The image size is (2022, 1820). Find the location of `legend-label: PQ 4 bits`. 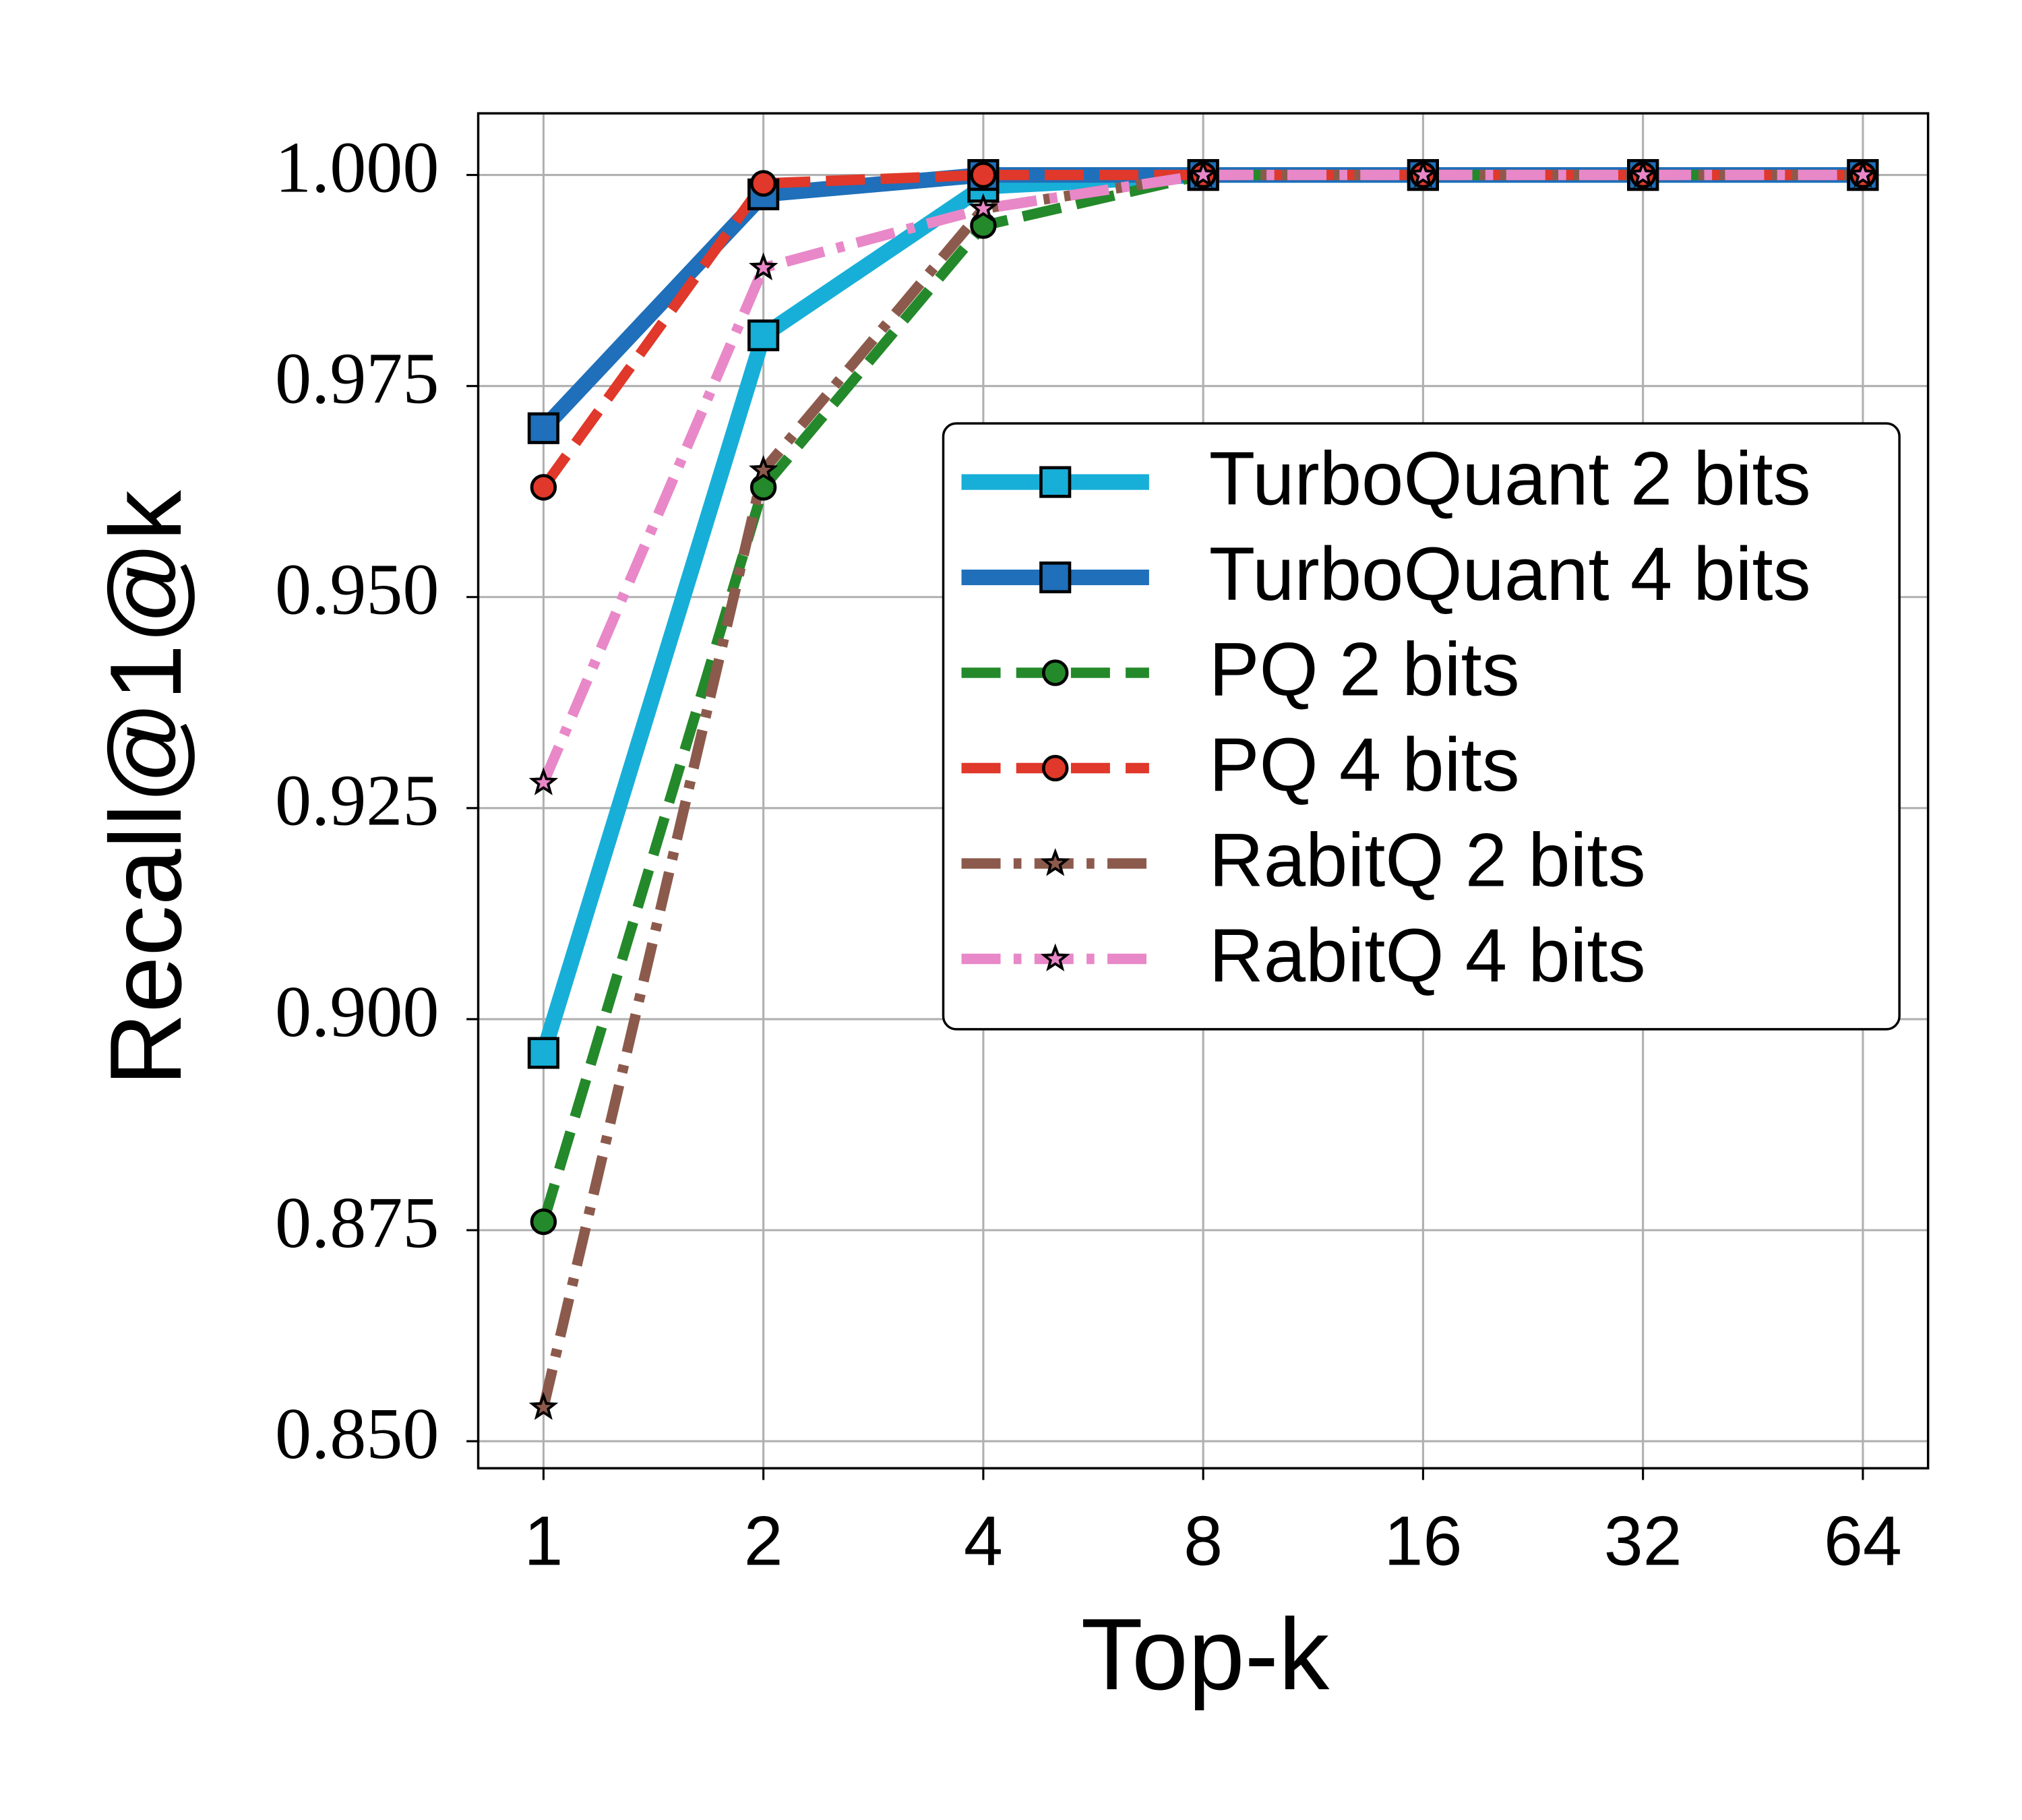

legend-label: PQ 4 bits is located at coordinates (1364, 765).